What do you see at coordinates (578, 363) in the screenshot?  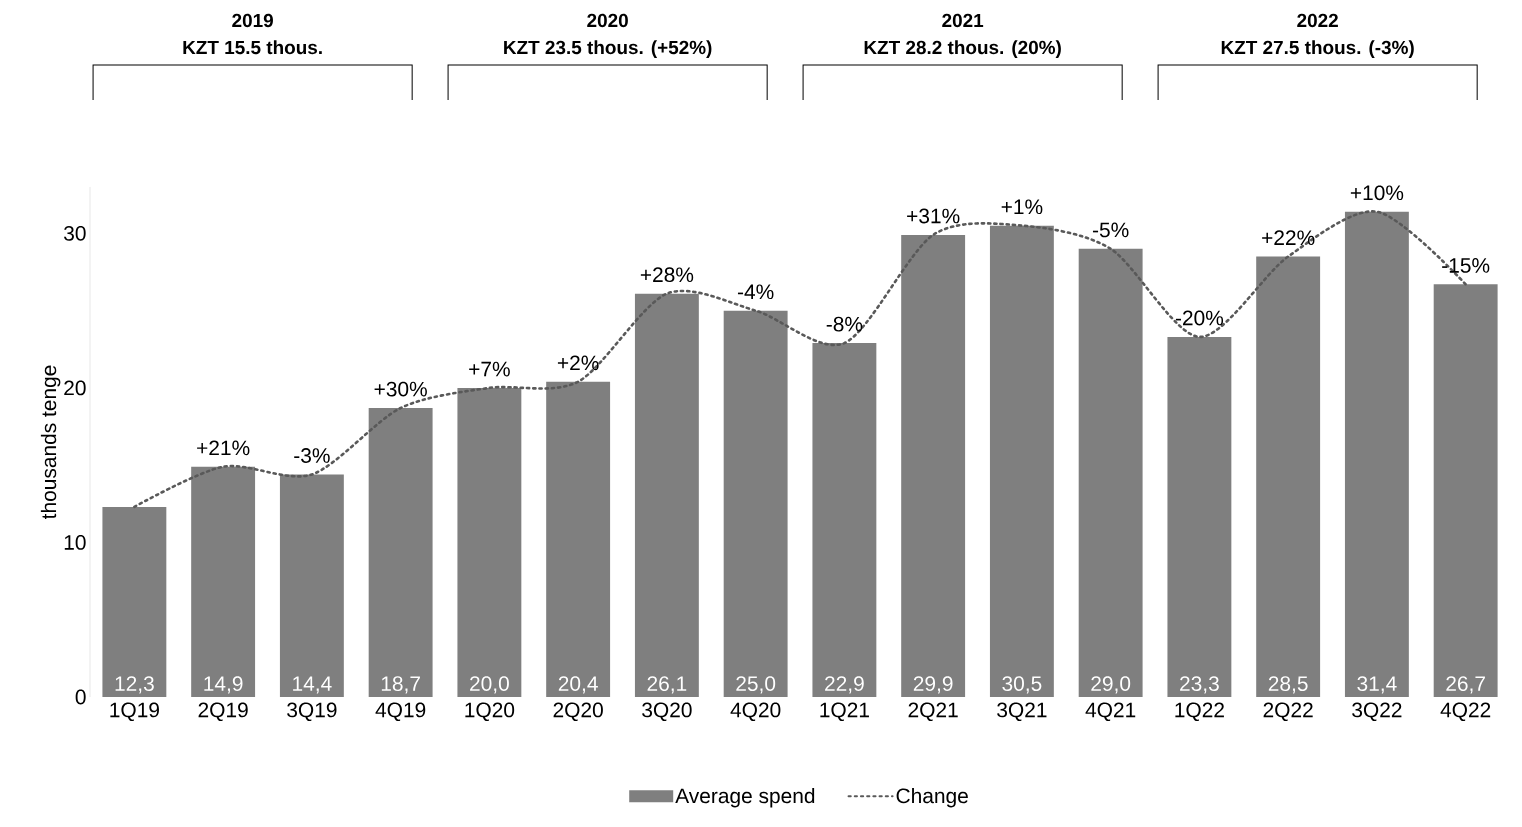 I see `annotation: +2%` at bounding box center [578, 363].